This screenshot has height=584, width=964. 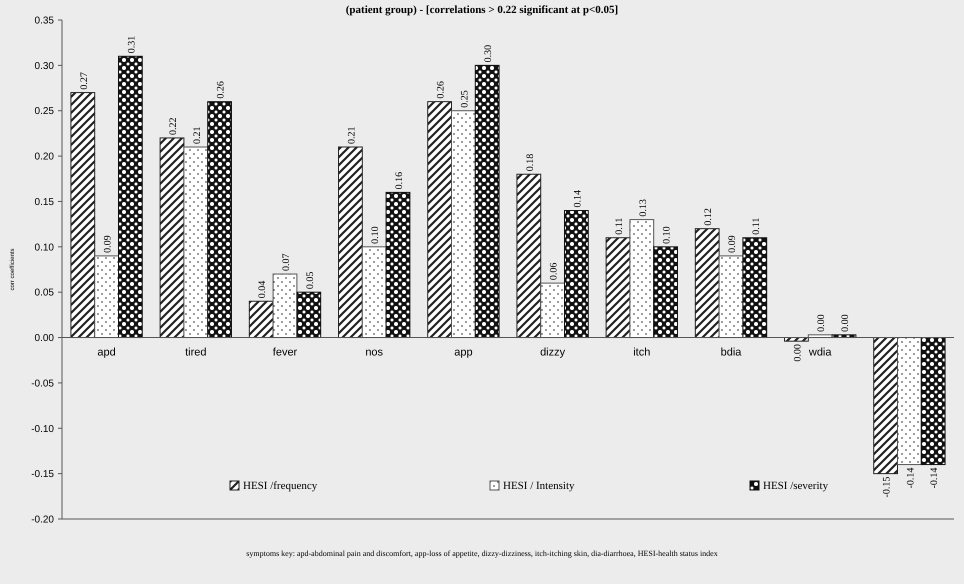 What do you see at coordinates (530, 163) in the screenshot?
I see `data-label: 0.18` at bounding box center [530, 163].